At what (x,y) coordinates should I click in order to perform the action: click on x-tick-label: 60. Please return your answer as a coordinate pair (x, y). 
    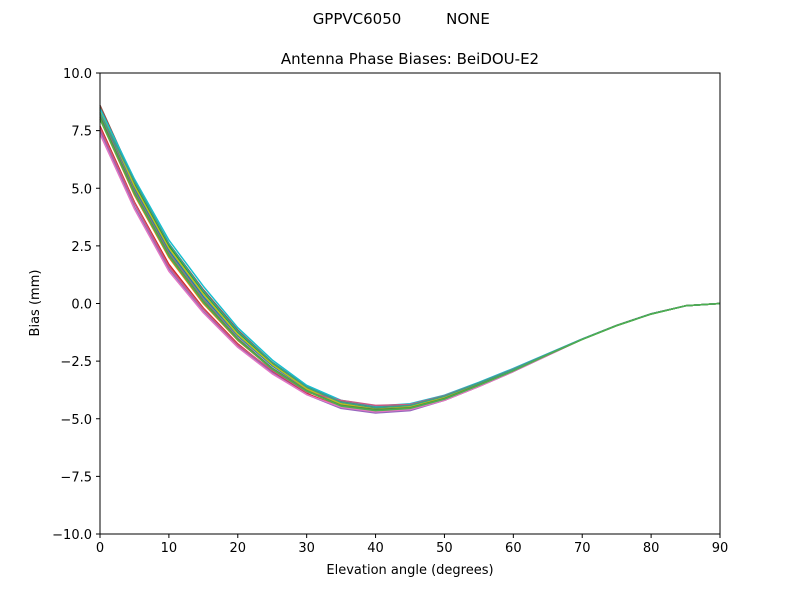
    Looking at the image, I should click on (513, 548).